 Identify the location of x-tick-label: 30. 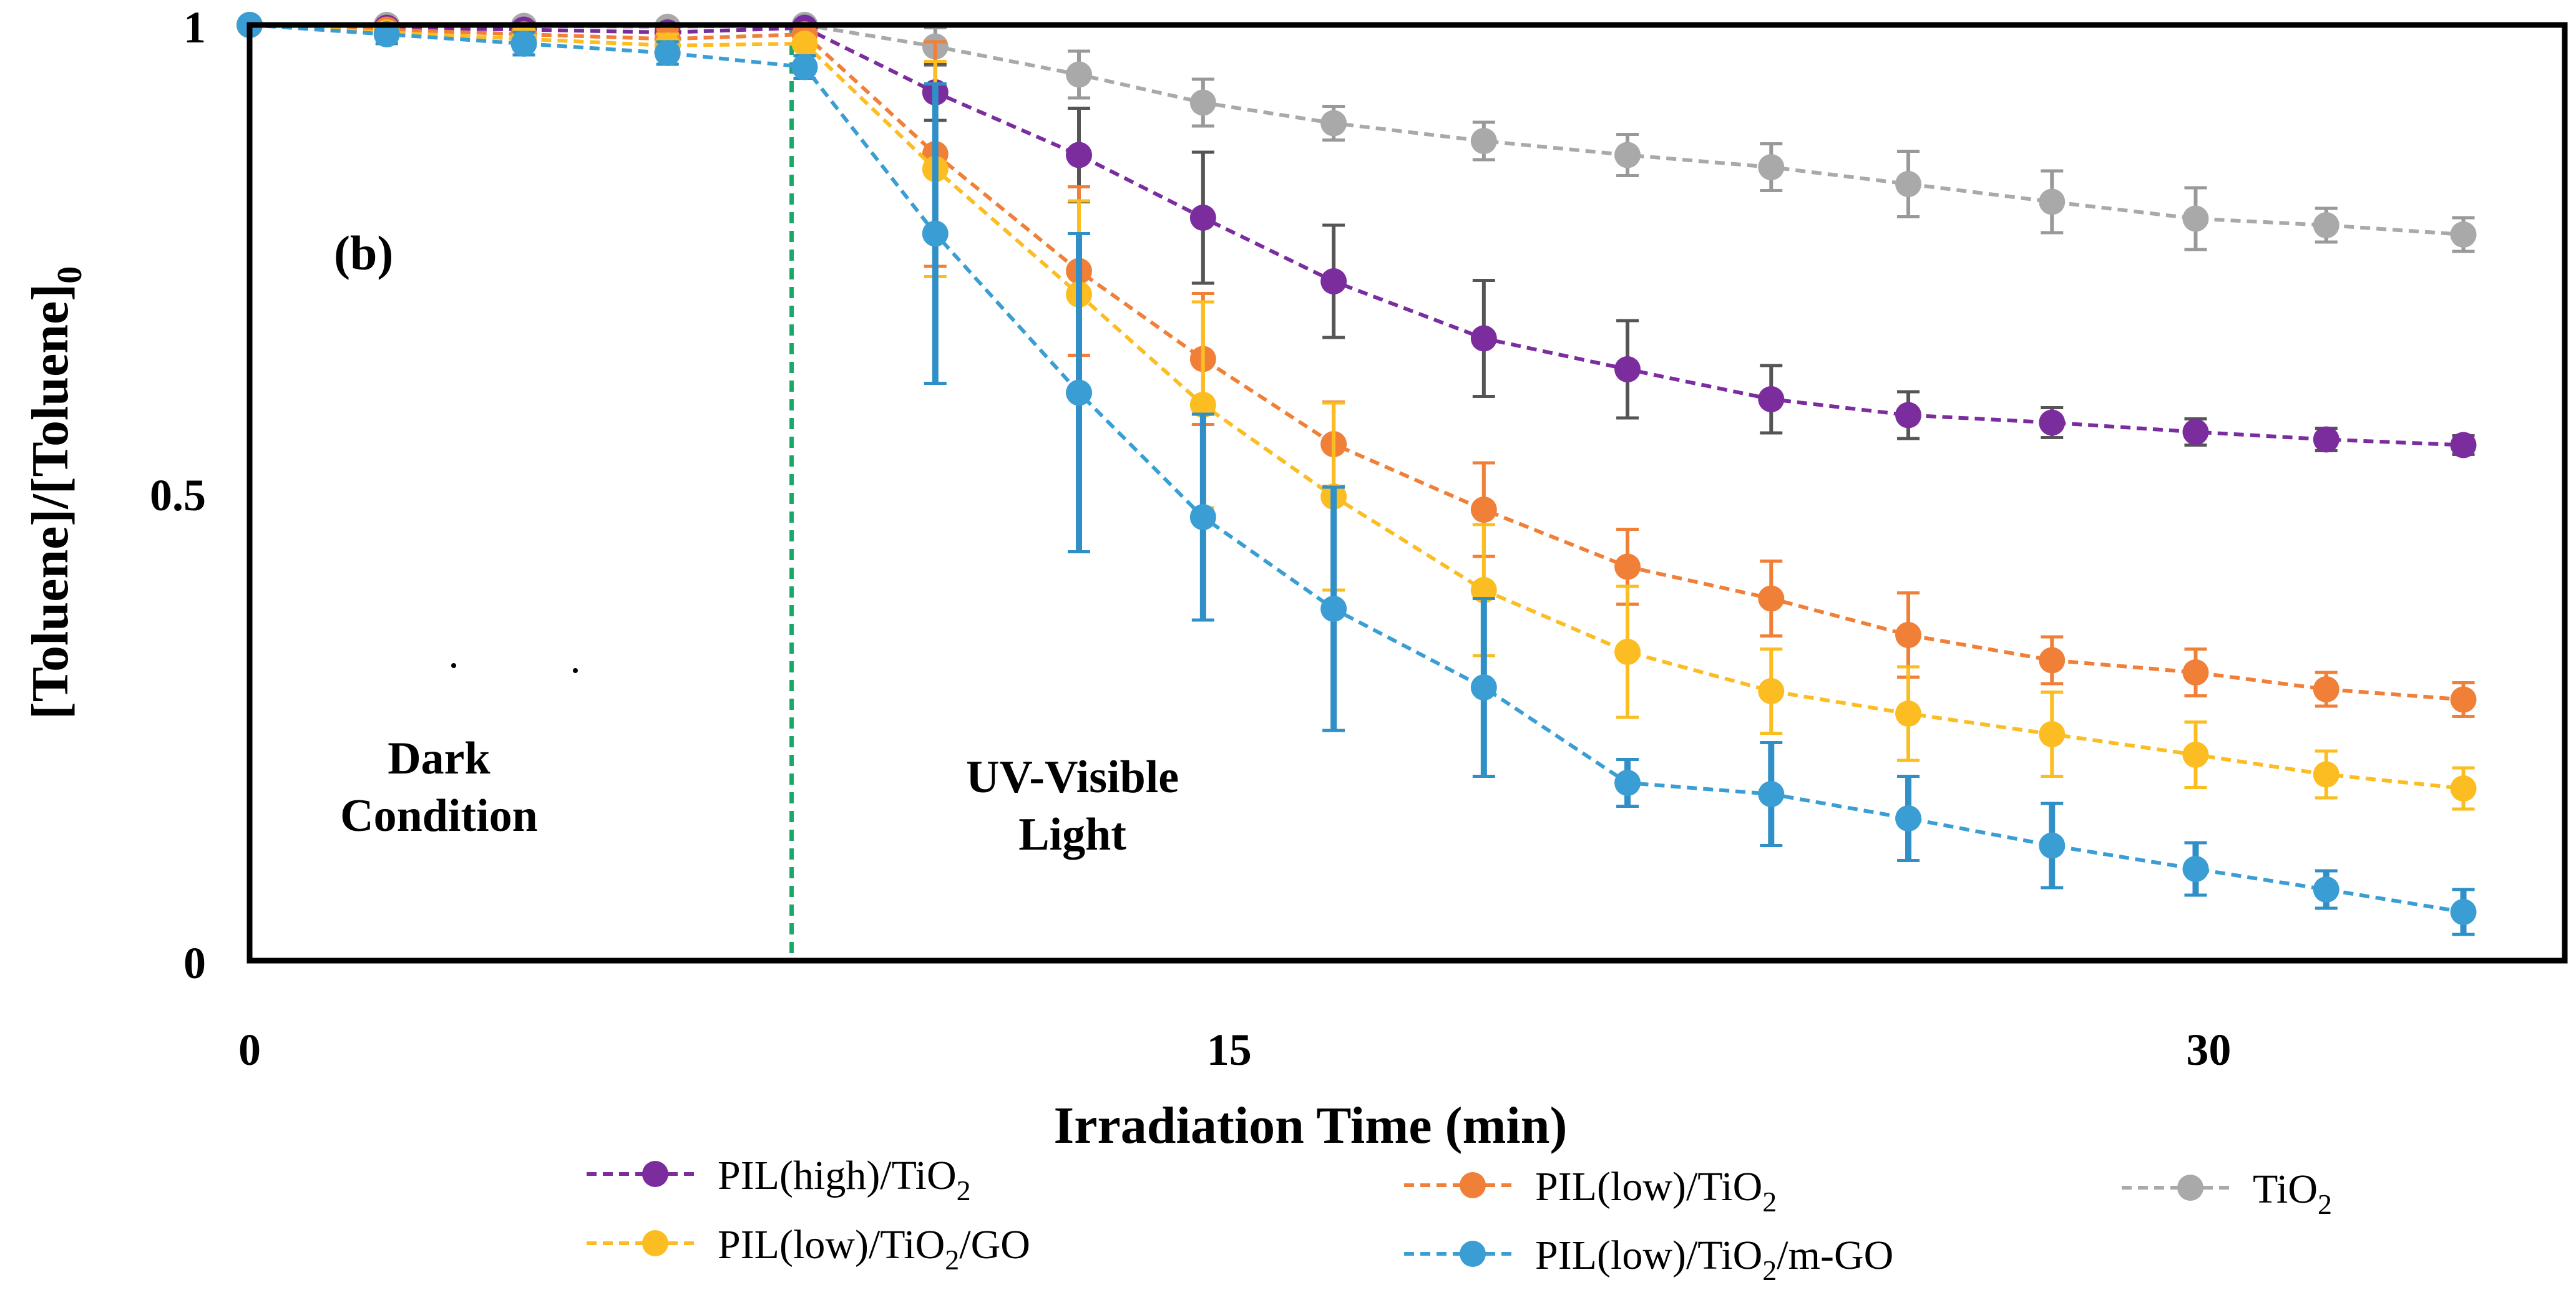
(2208, 1050).